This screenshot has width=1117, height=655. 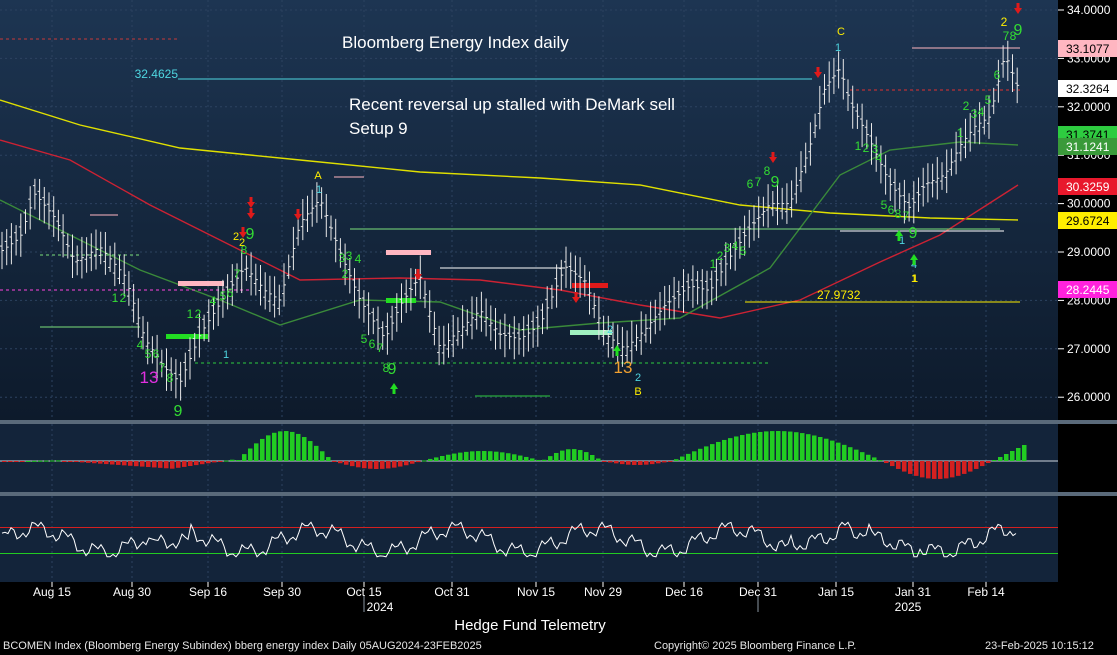 What do you see at coordinates (684, 592) in the screenshot?
I see `x-tick-label: Dec 16` at bounding box center [684, 592].